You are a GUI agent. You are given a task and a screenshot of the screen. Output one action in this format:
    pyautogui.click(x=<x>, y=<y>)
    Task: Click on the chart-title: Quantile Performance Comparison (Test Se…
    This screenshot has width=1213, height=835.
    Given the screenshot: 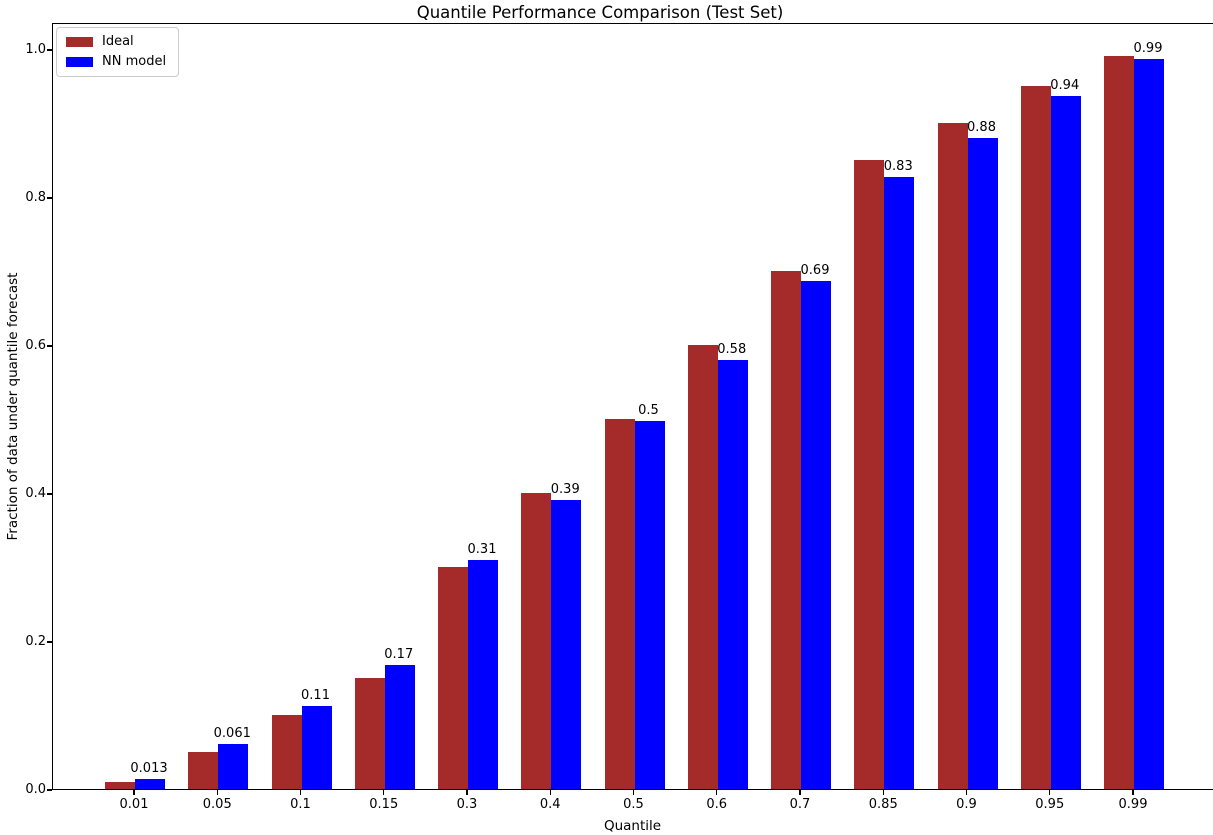 What is the action you would take?
    pyautogui.click(x=600, y=12)
    